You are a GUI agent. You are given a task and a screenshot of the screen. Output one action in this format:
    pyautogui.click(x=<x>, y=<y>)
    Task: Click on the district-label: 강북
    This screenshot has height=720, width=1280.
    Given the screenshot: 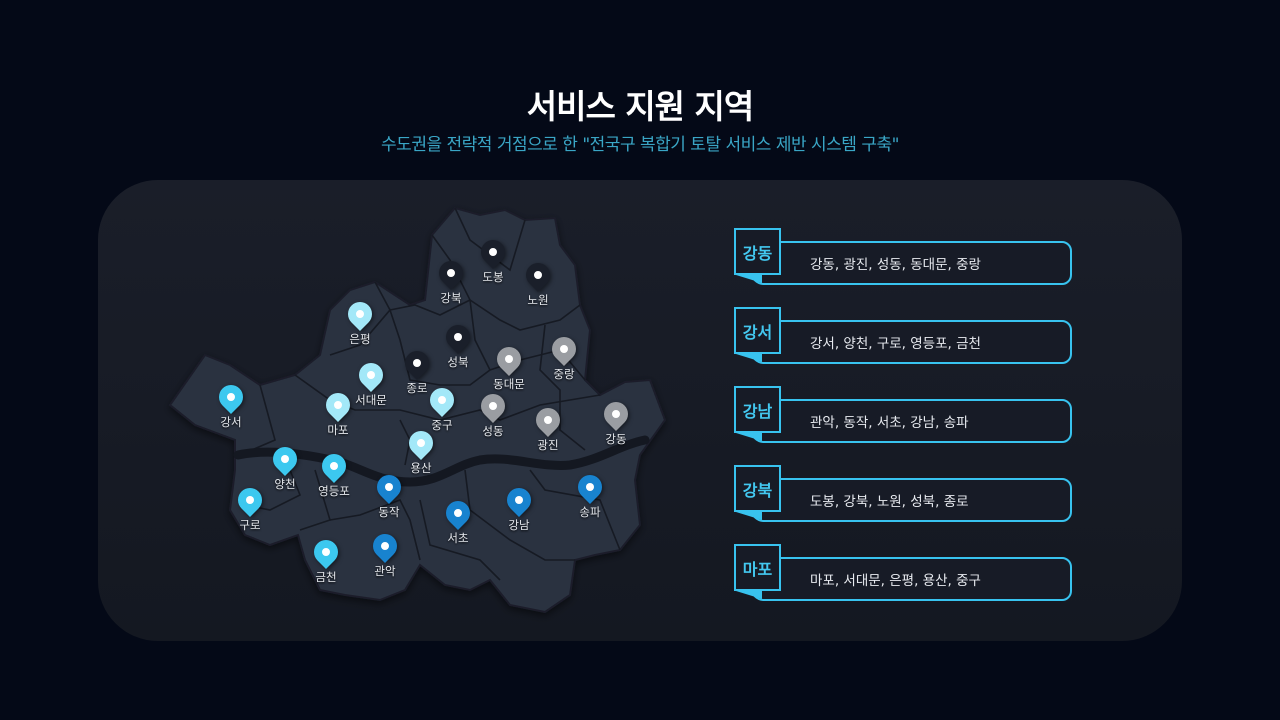 What is the action you would take?
    pyautogui.click(x=451, y=298)
    